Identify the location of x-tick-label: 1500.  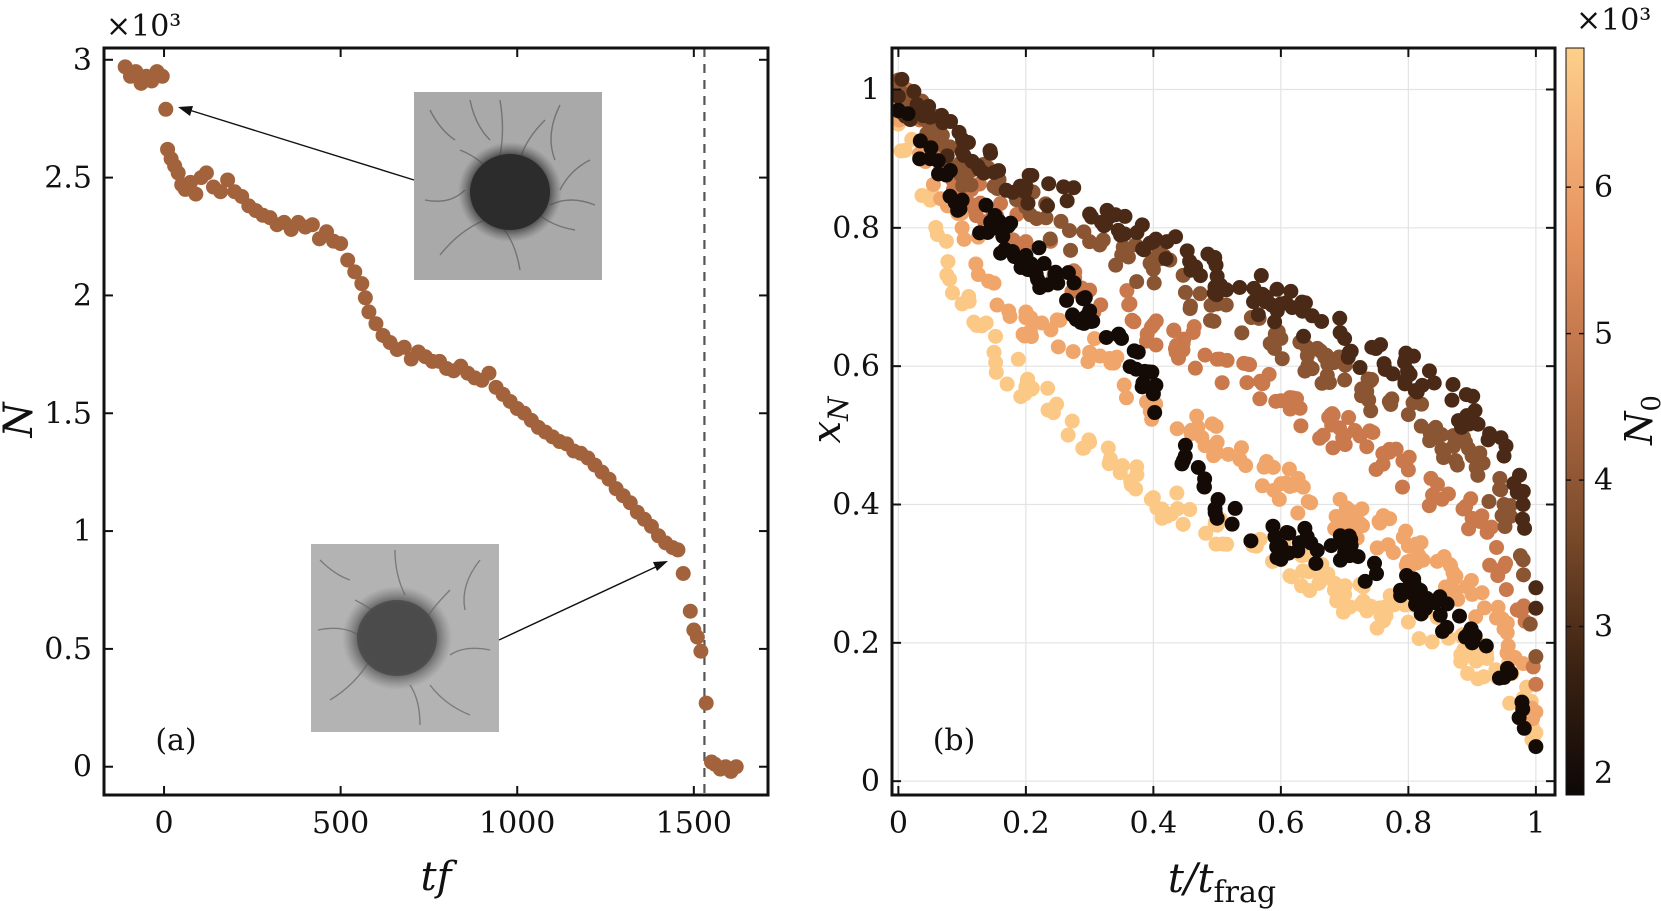
(694, 823).